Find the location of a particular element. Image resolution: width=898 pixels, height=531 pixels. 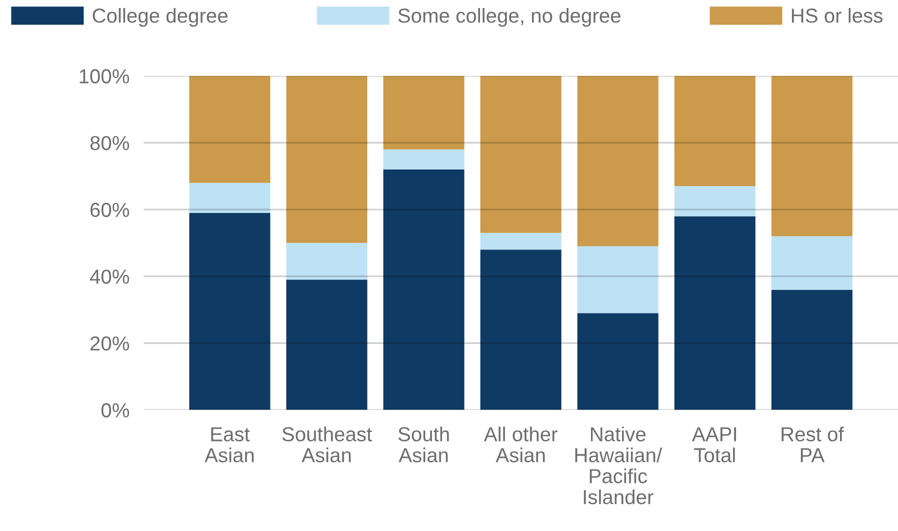

y-tick-label: 0% is located at coordinates (115, 410).